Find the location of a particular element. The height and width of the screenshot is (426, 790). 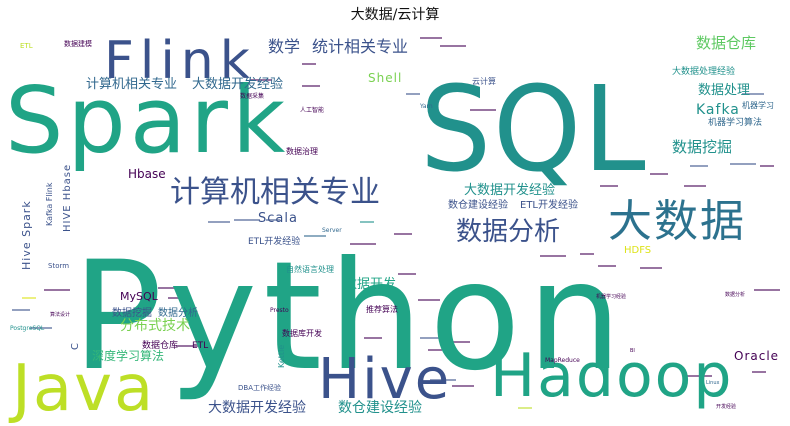

word-25: 云计算 is located at coordinates (484, 81).